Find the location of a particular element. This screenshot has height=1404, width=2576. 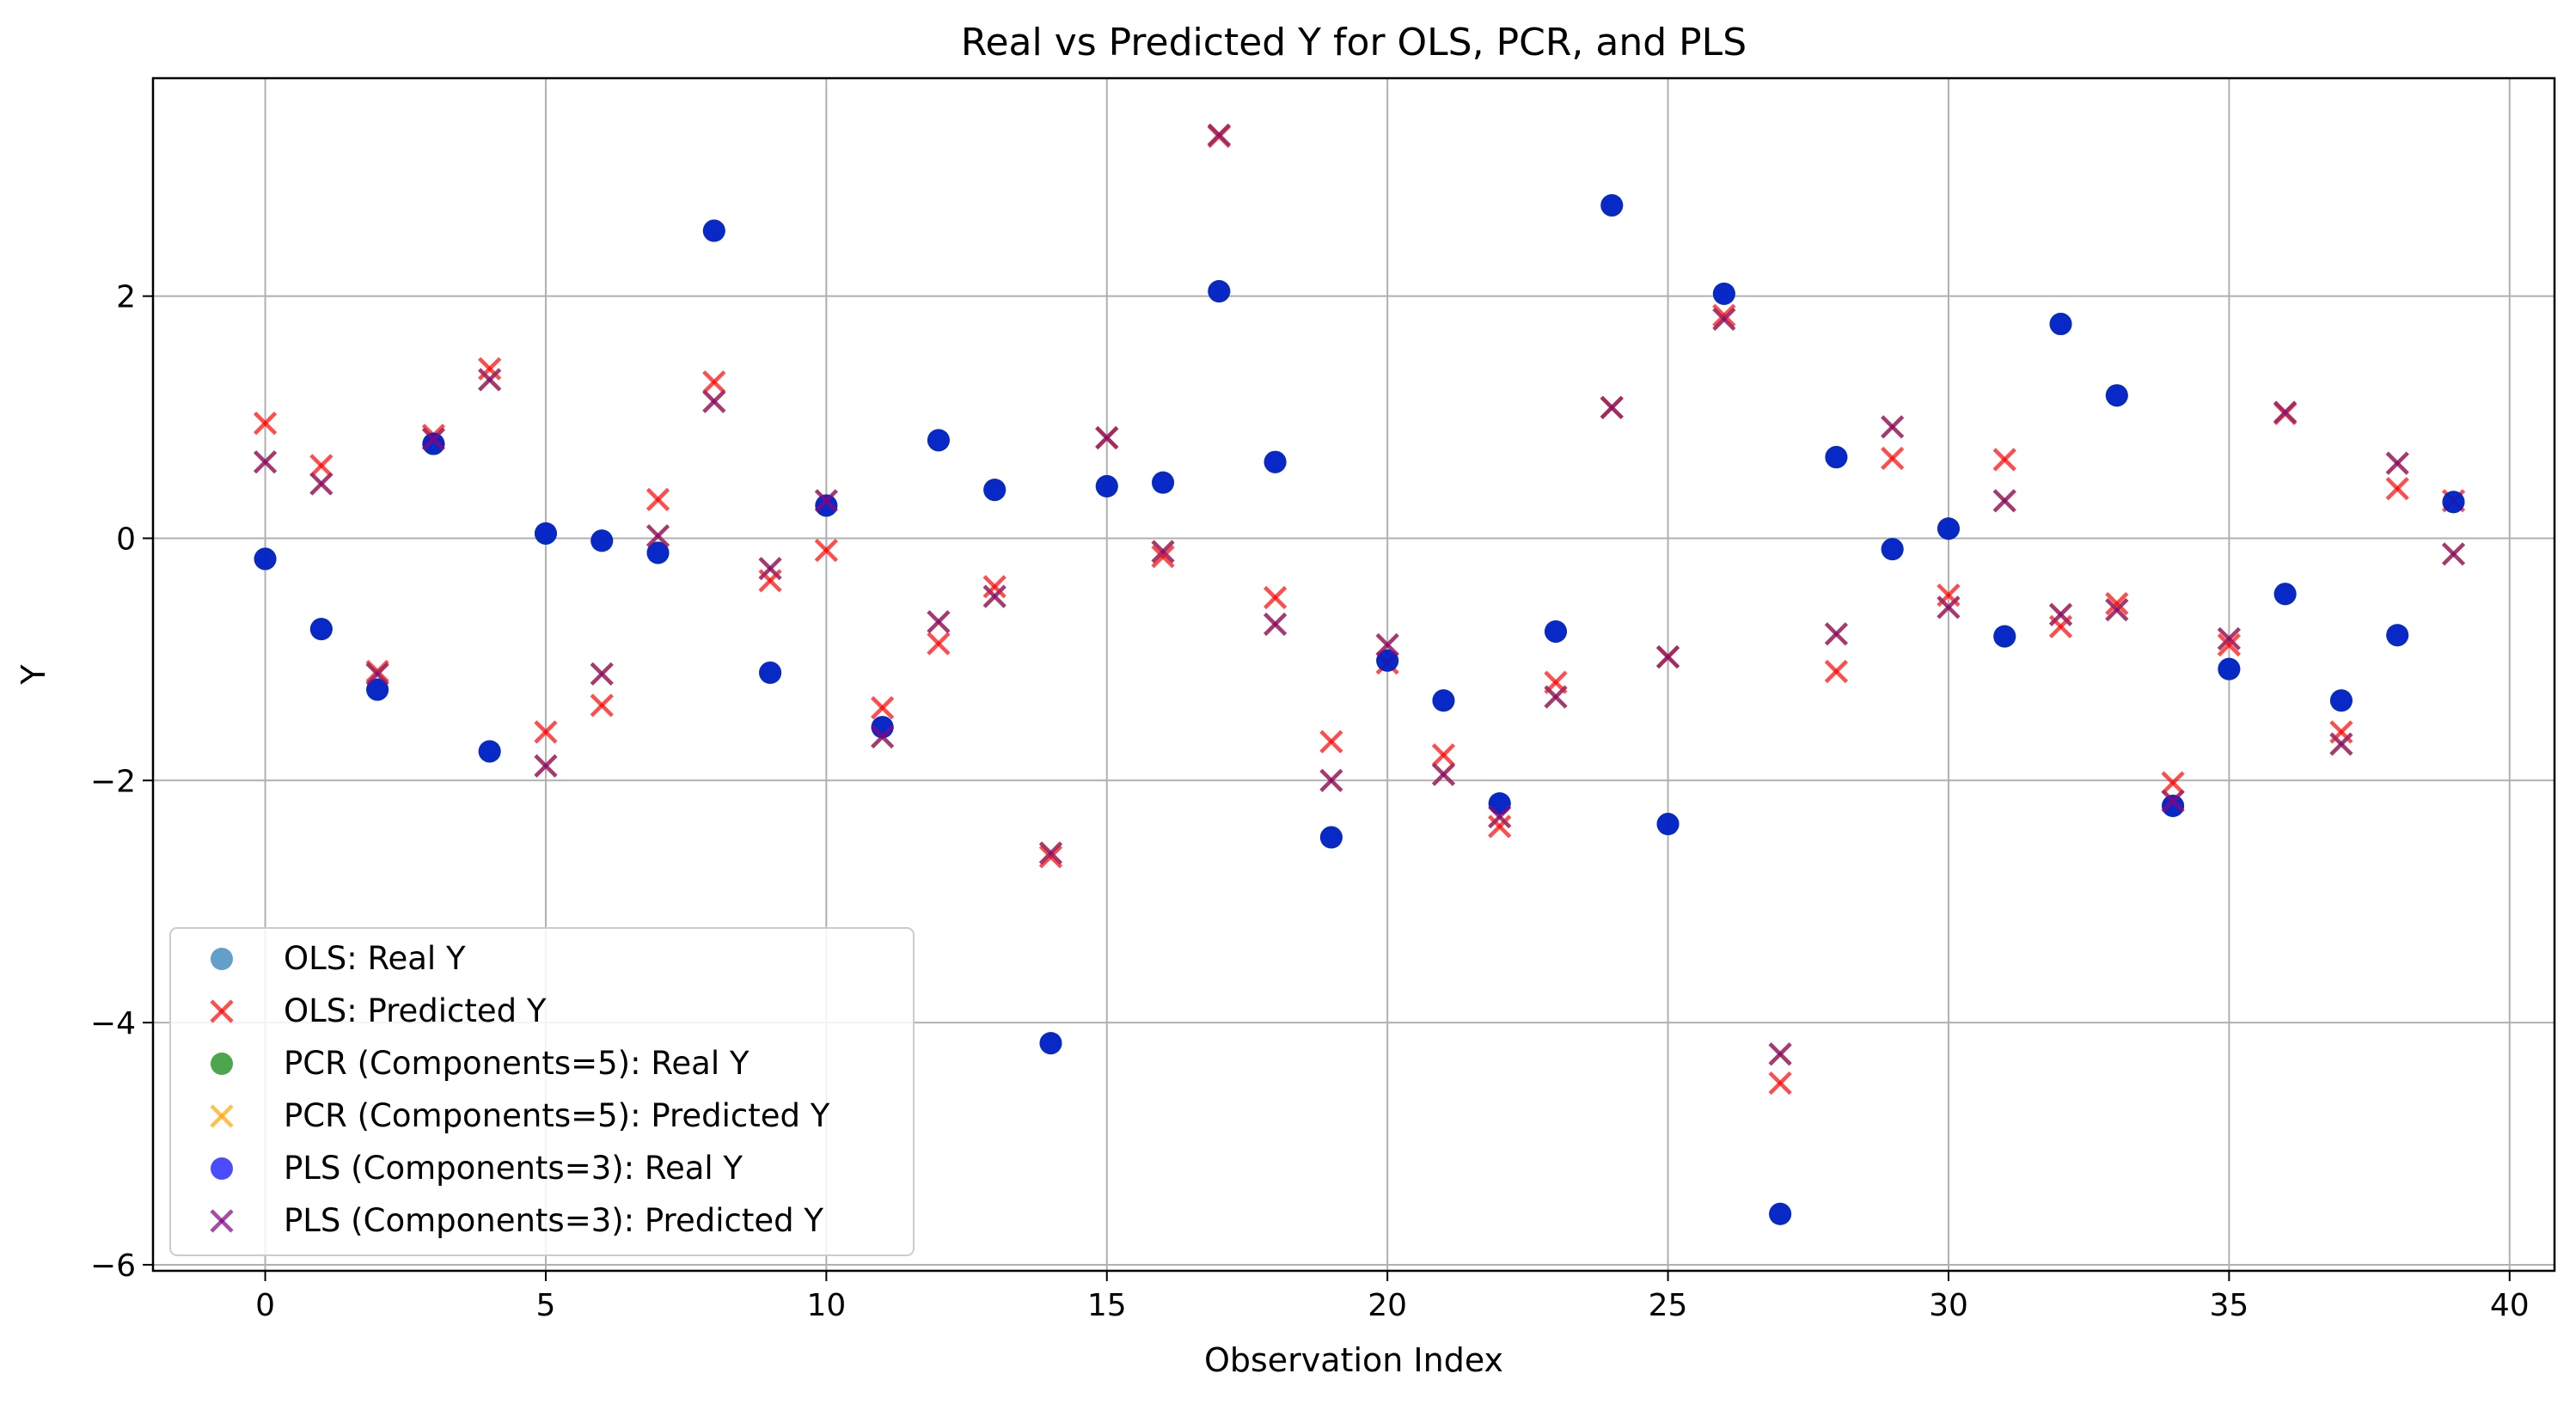

legend-label-pcr-real: PCR (Components=5): Real Y is located at coordinates (517, 1063).